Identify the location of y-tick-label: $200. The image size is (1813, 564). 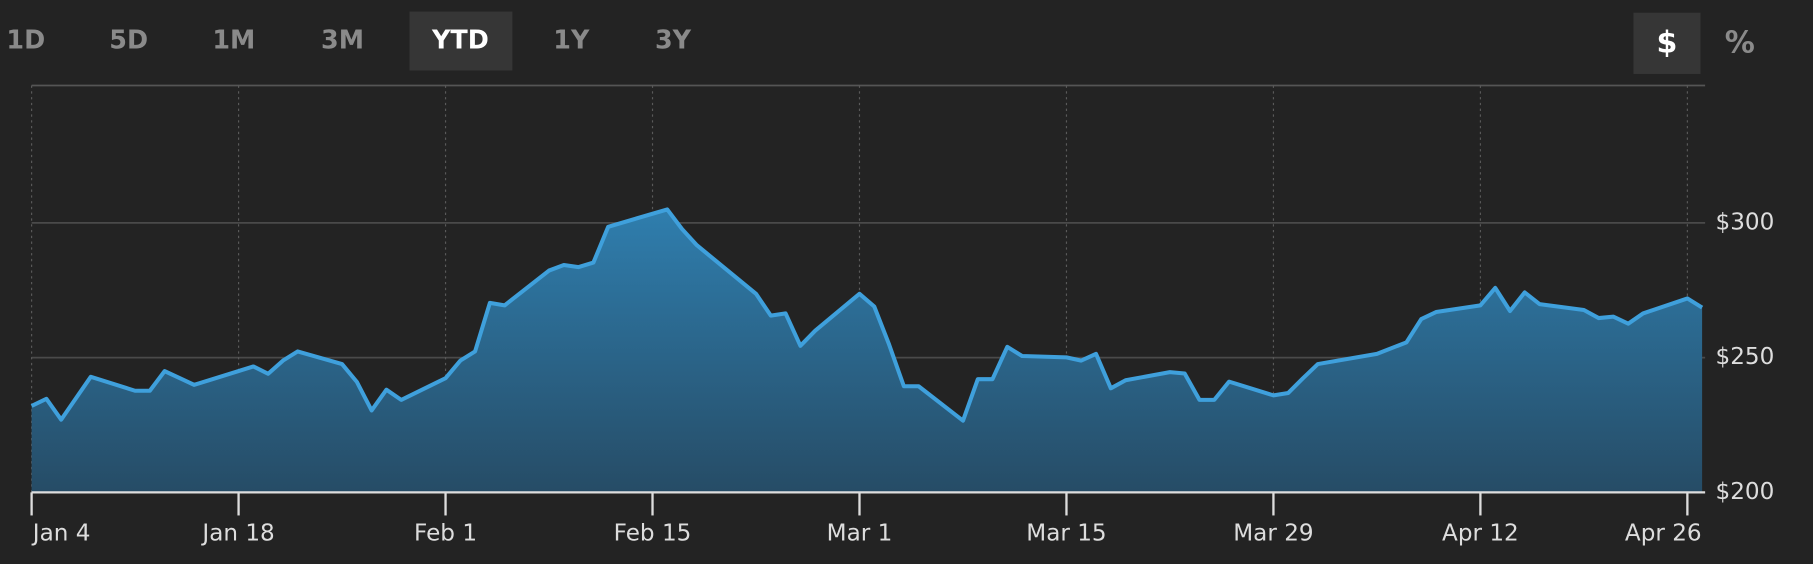
(1745, 492).